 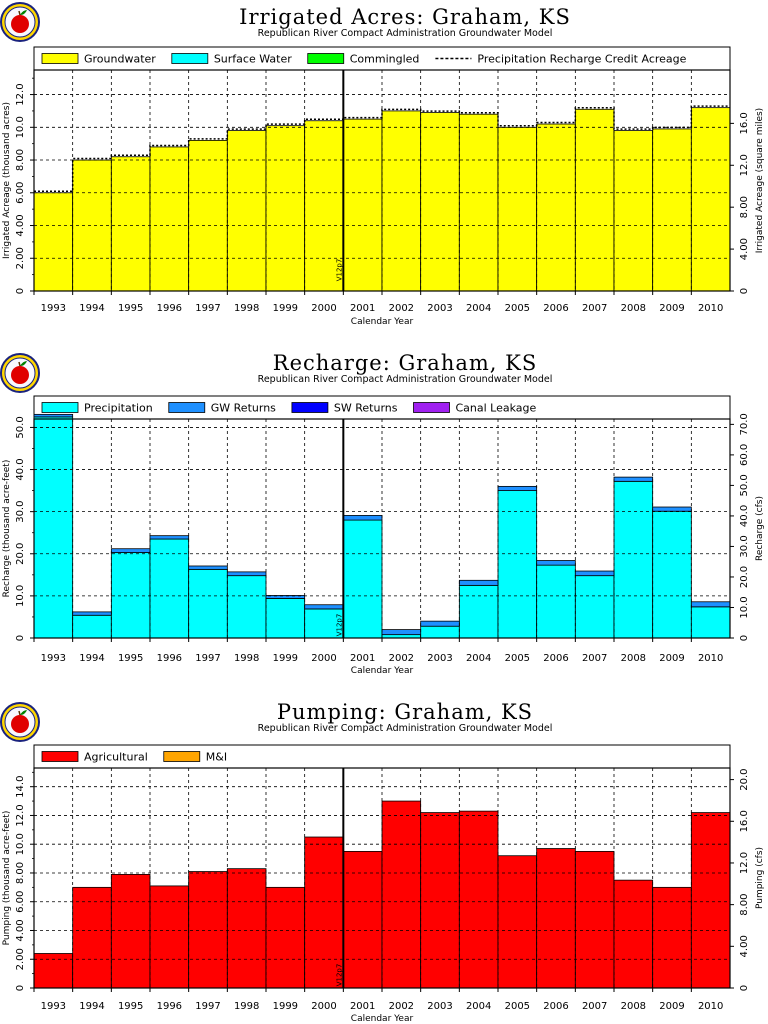 I want to click on x-tick-label: 2007, so click(x=594, y=308).